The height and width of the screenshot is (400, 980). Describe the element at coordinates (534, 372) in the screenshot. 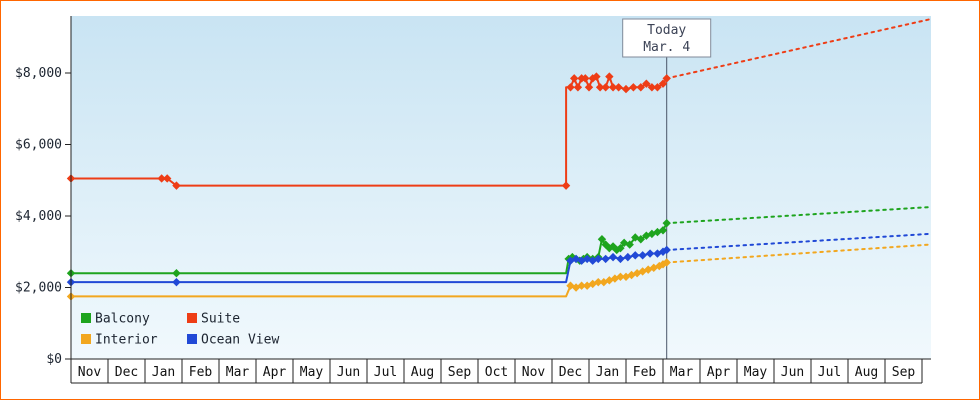

I see `x-axis-month-label: Nov` at that location.